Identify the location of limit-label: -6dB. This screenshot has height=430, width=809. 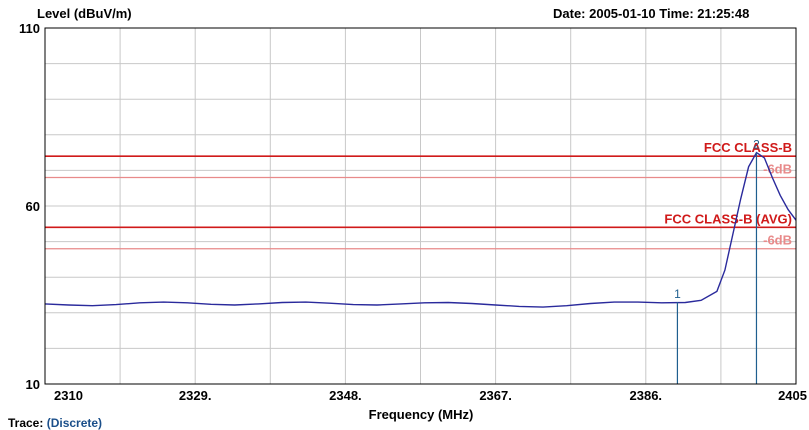
(777, 240).